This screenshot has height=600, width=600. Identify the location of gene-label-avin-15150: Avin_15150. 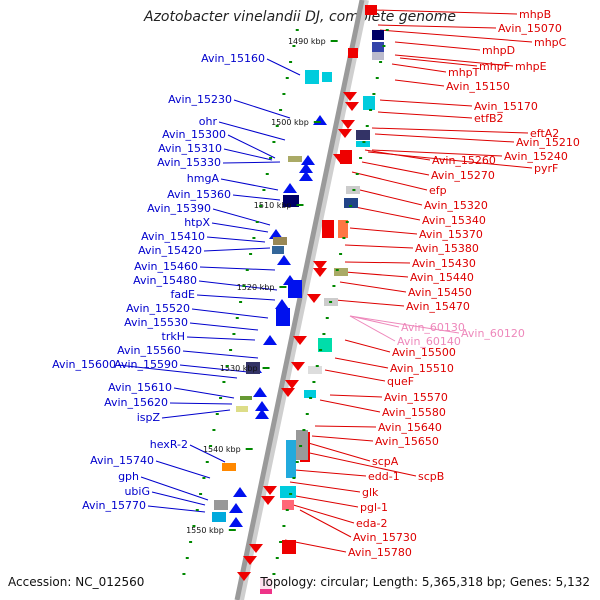
(478, 86).